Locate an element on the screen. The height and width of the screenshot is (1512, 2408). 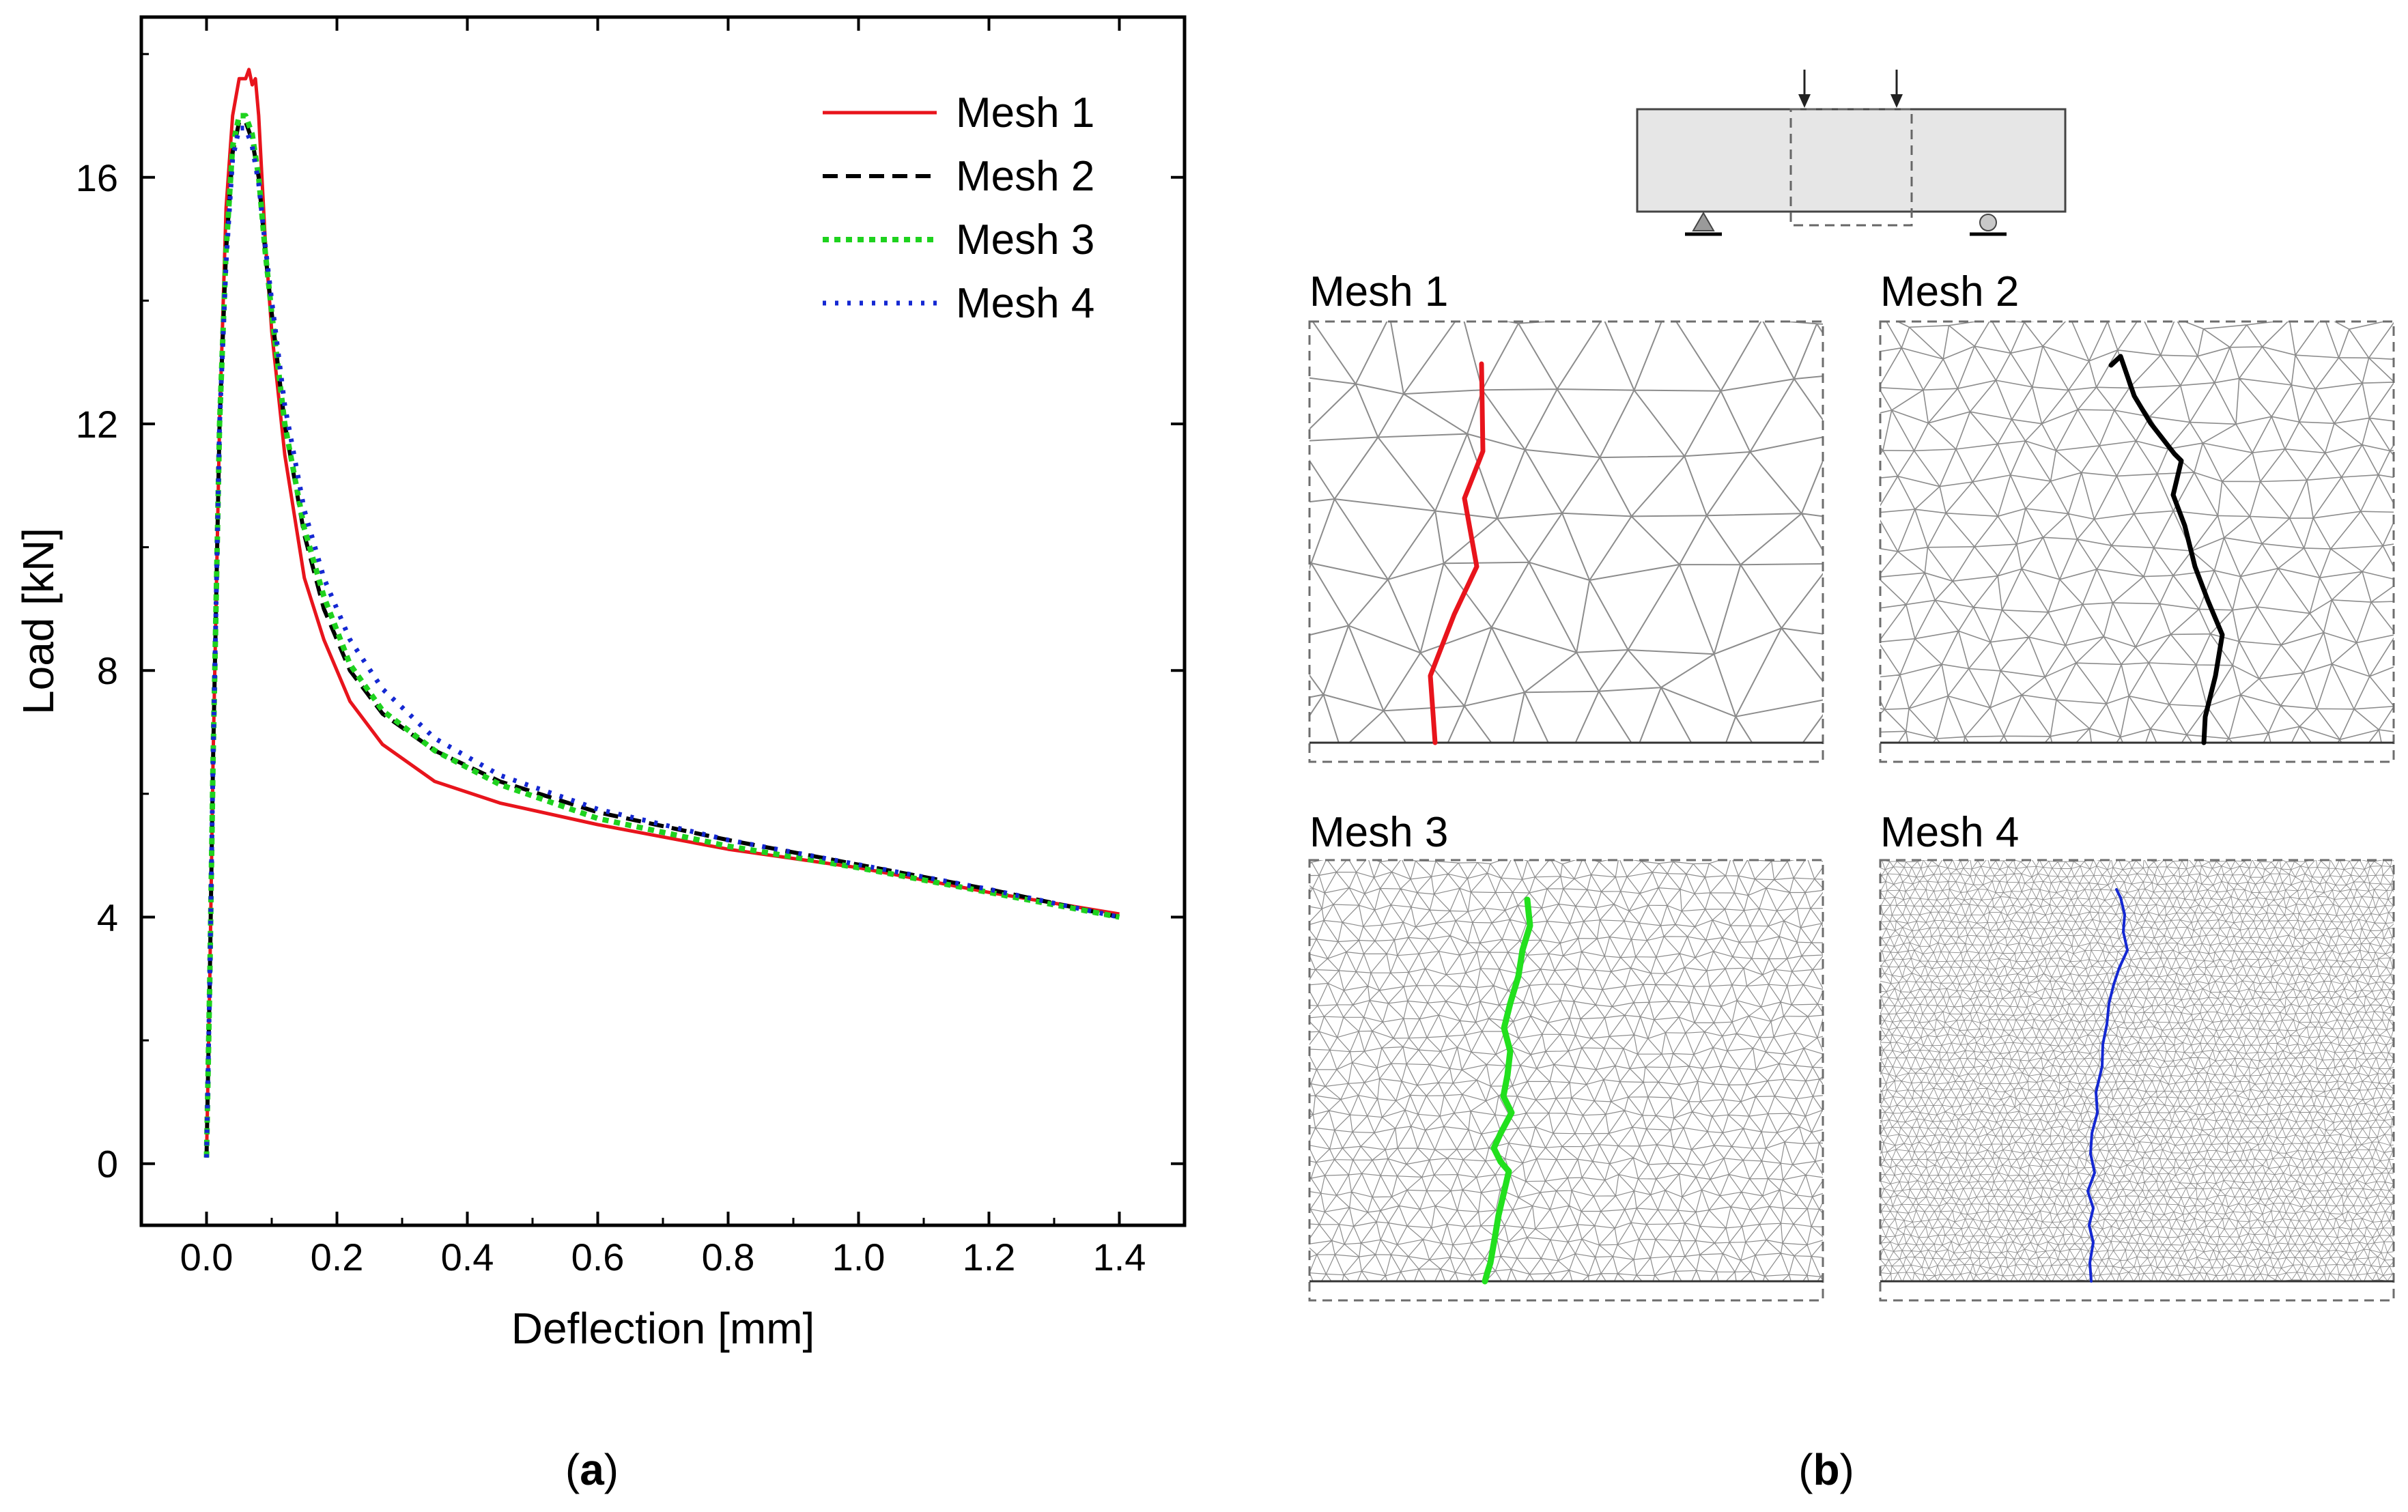
caption-b: (b) is located at coordinates (1826, 1470).